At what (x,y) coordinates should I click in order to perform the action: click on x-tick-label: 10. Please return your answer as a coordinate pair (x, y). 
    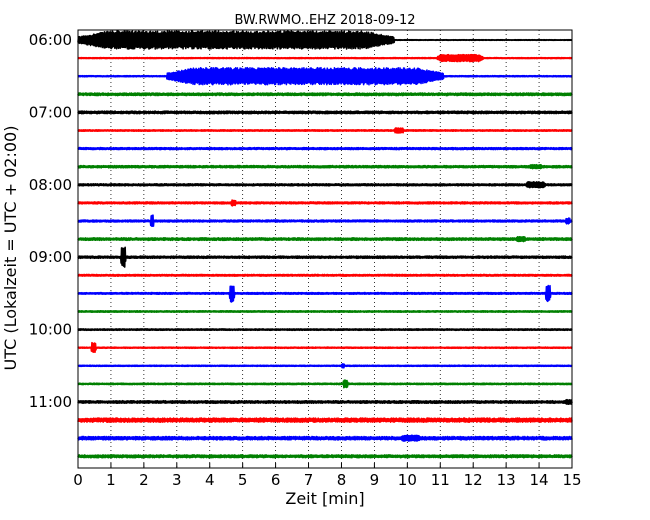
    Looking at the image, I should click on (407, 480).